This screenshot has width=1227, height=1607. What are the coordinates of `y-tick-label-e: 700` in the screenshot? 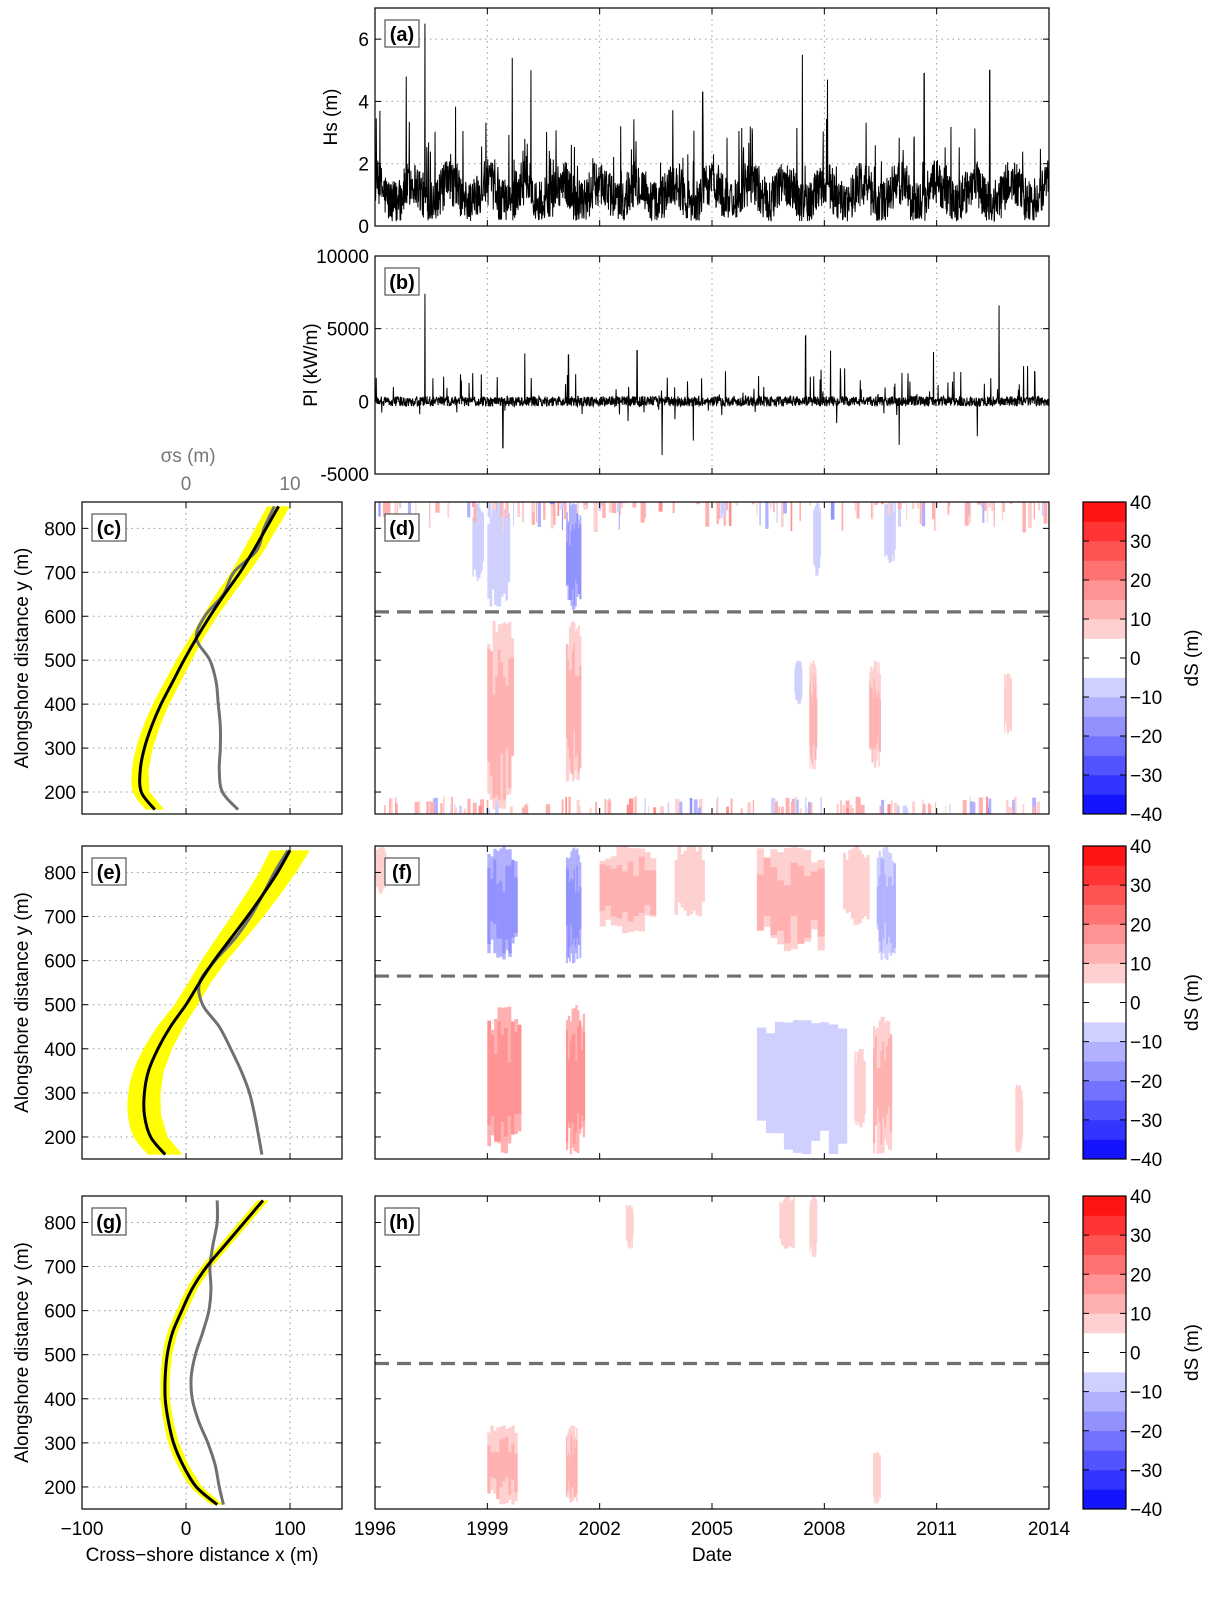 It's located at (60, 918).